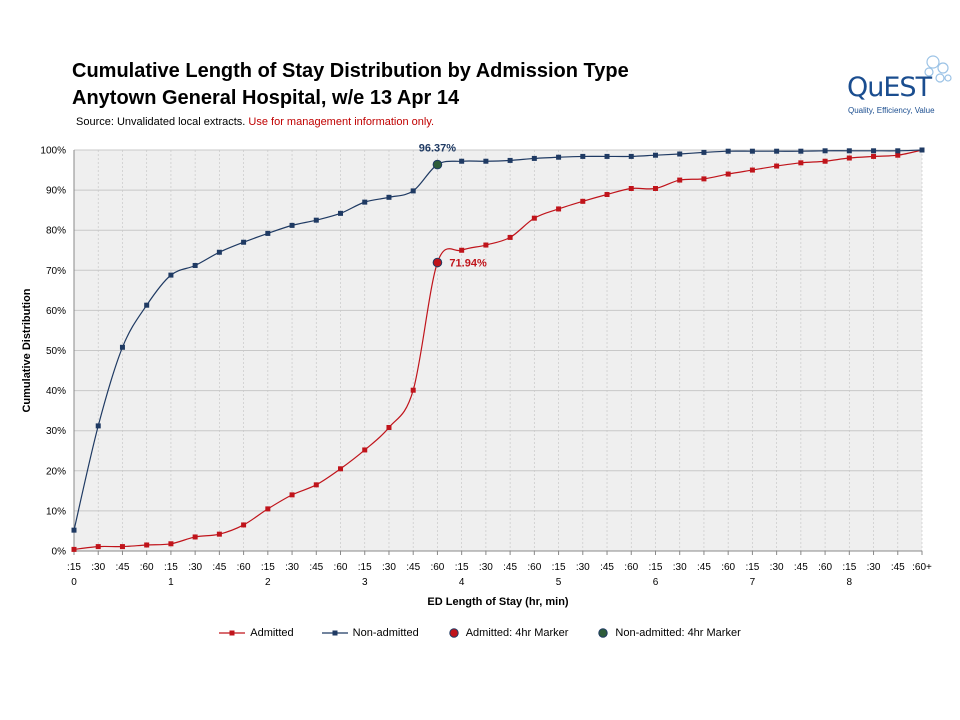 This screenshot has width=960, height=720. Describe the element at coordinates (74, 582) in the screenshot. I see `x-hour-label: 0` at that location.